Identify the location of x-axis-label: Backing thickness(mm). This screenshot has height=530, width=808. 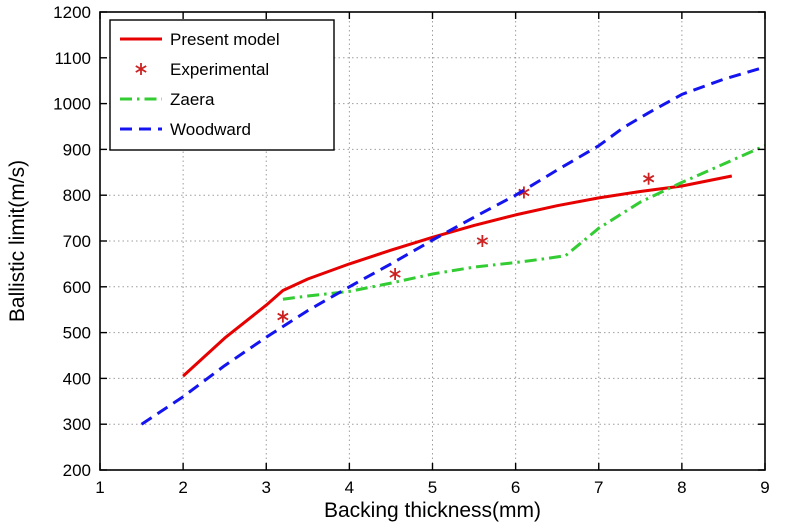
(432, 510).